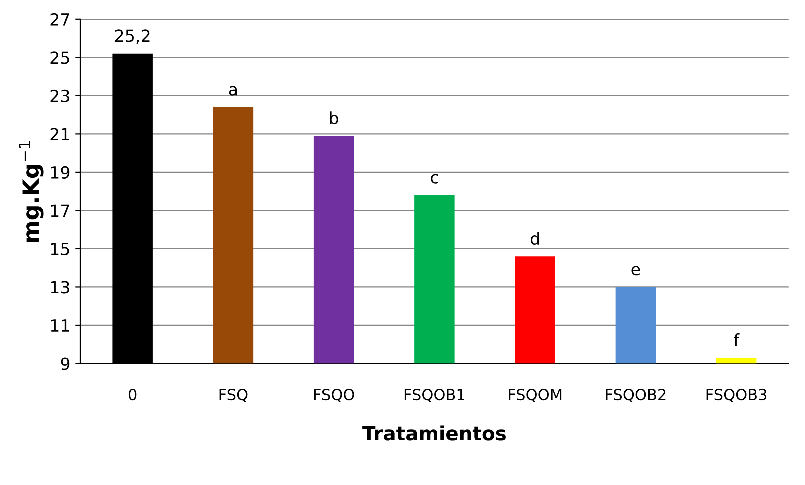  I want to click on x-tick-label: FSQOM, so click(535, 395).